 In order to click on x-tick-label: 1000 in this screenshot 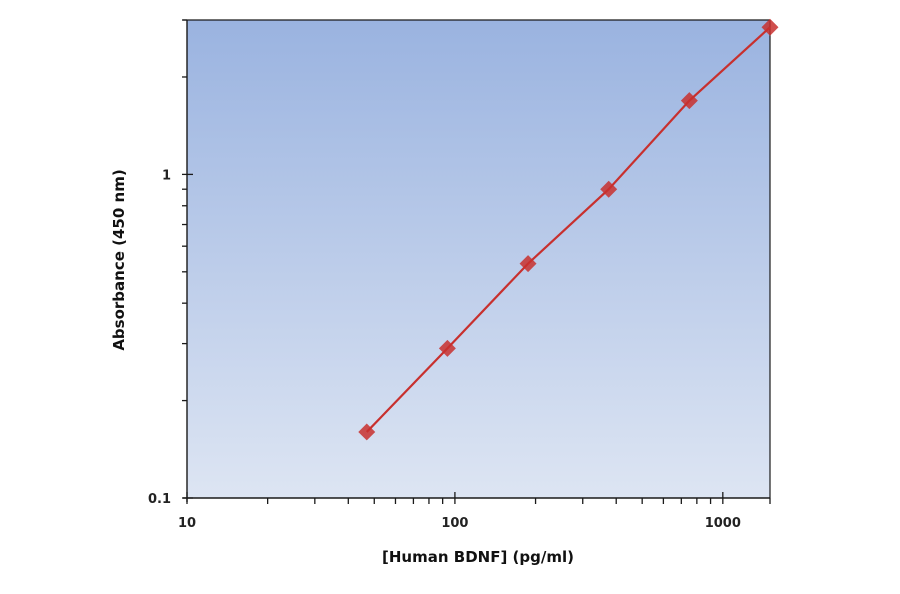, I will do `click(723, 523)`.